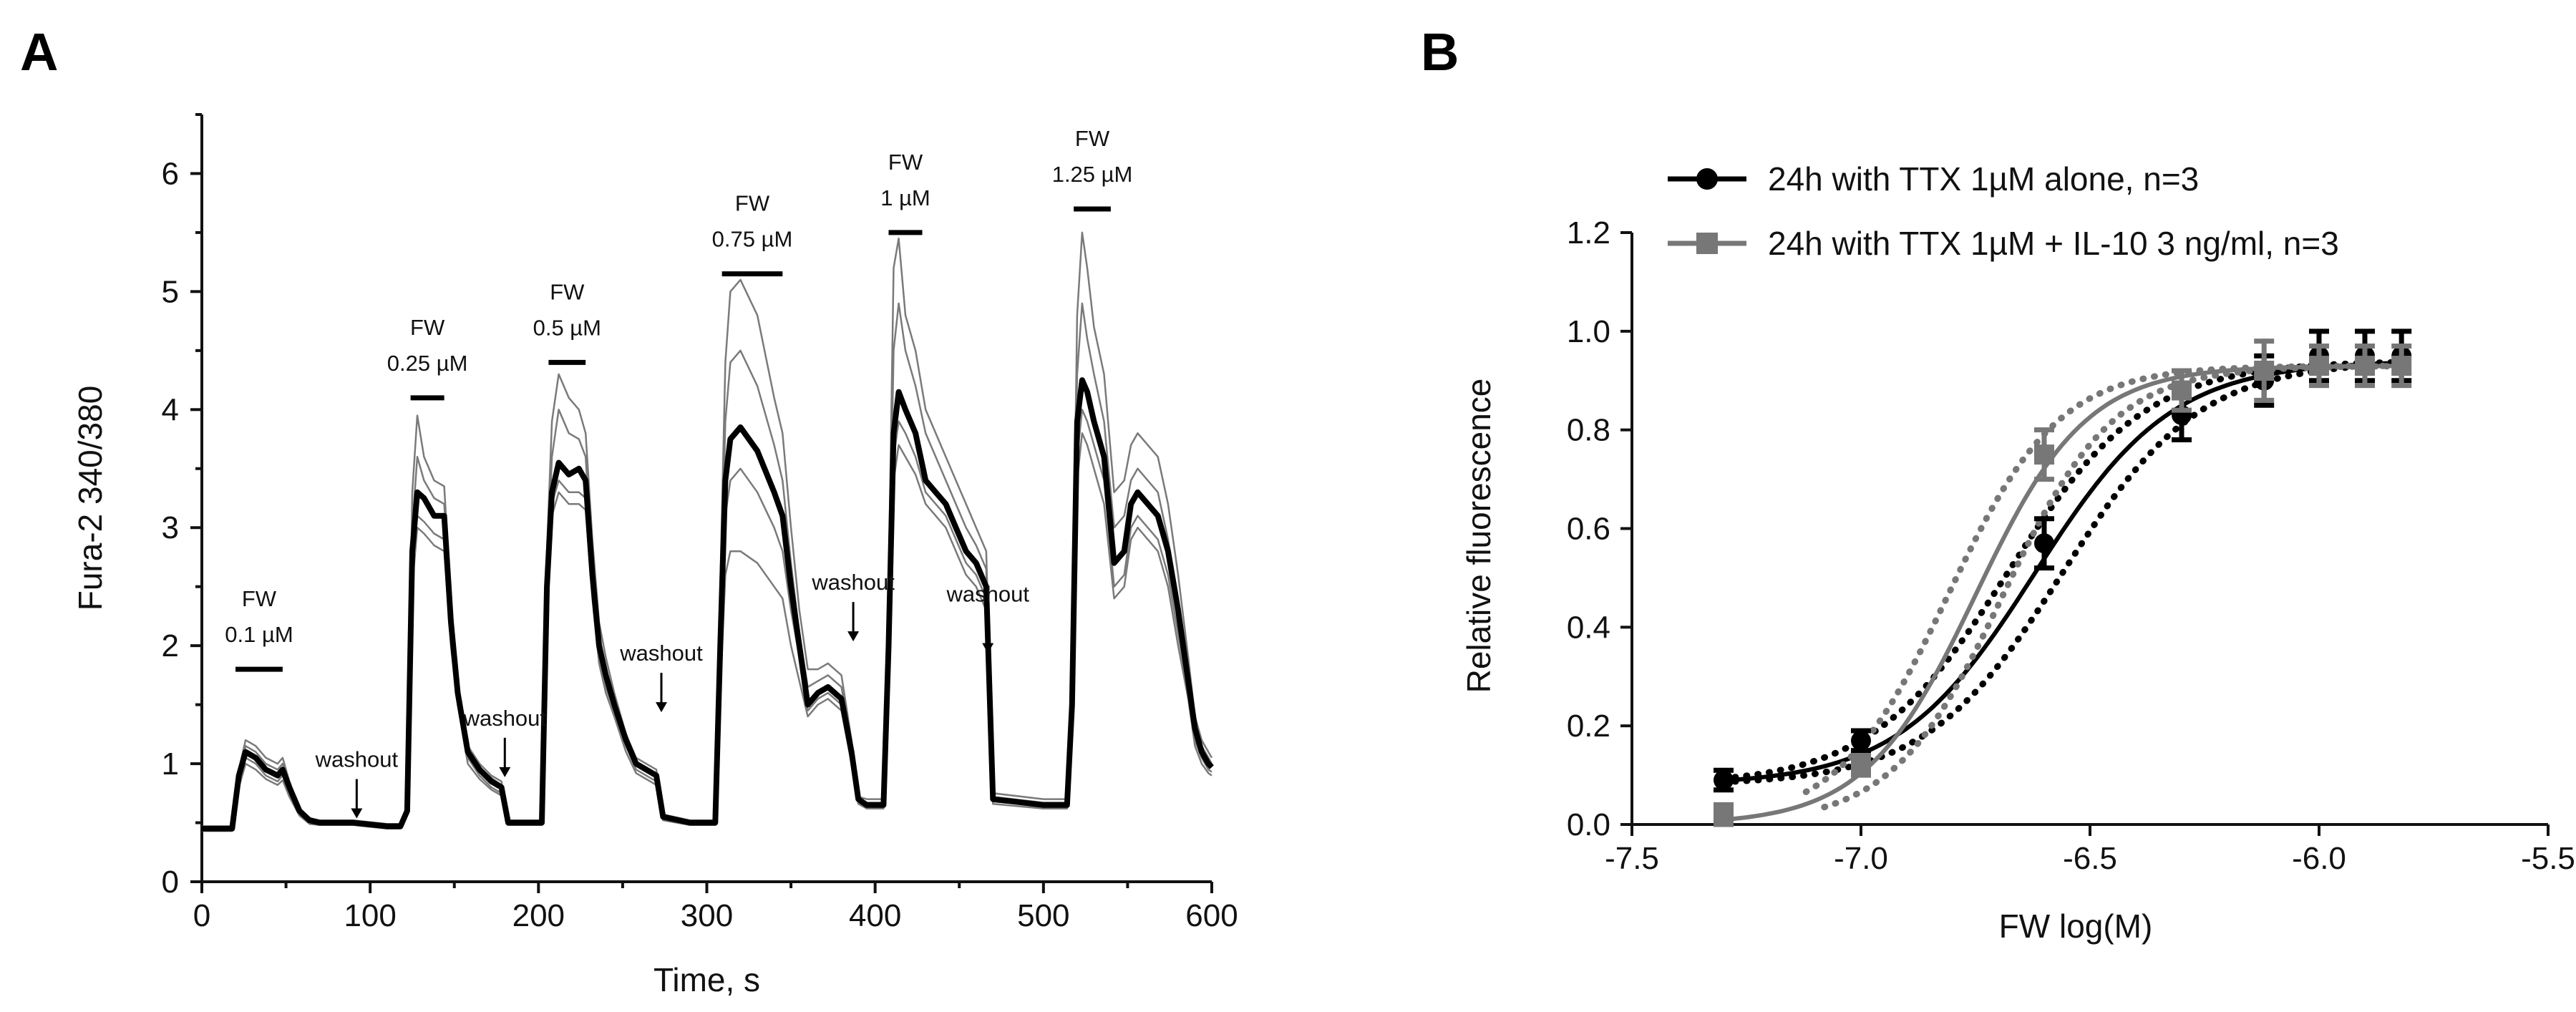 Image resolution: width=2576 pixels, height=1012 pixels. Describe the element at coordinates (1588, 232) in the screenshot. I see `panel-b-y-tick-label: 1.2` at that location.